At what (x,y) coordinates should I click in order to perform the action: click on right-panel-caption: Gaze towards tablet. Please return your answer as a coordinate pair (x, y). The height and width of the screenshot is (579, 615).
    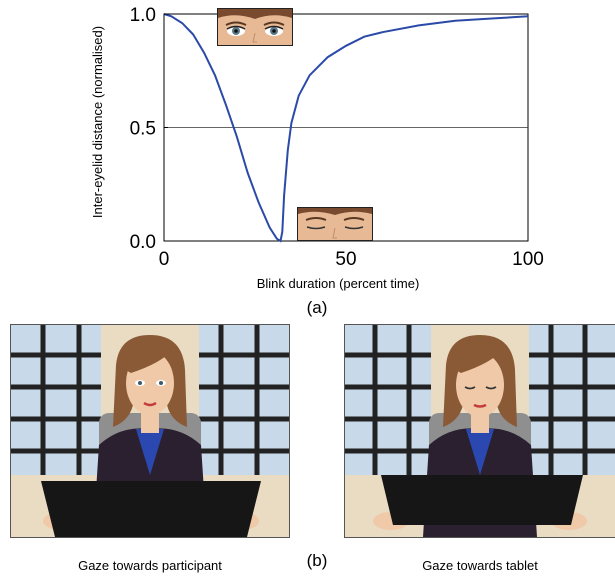
    Looking at the image, I should click on (480, 565).